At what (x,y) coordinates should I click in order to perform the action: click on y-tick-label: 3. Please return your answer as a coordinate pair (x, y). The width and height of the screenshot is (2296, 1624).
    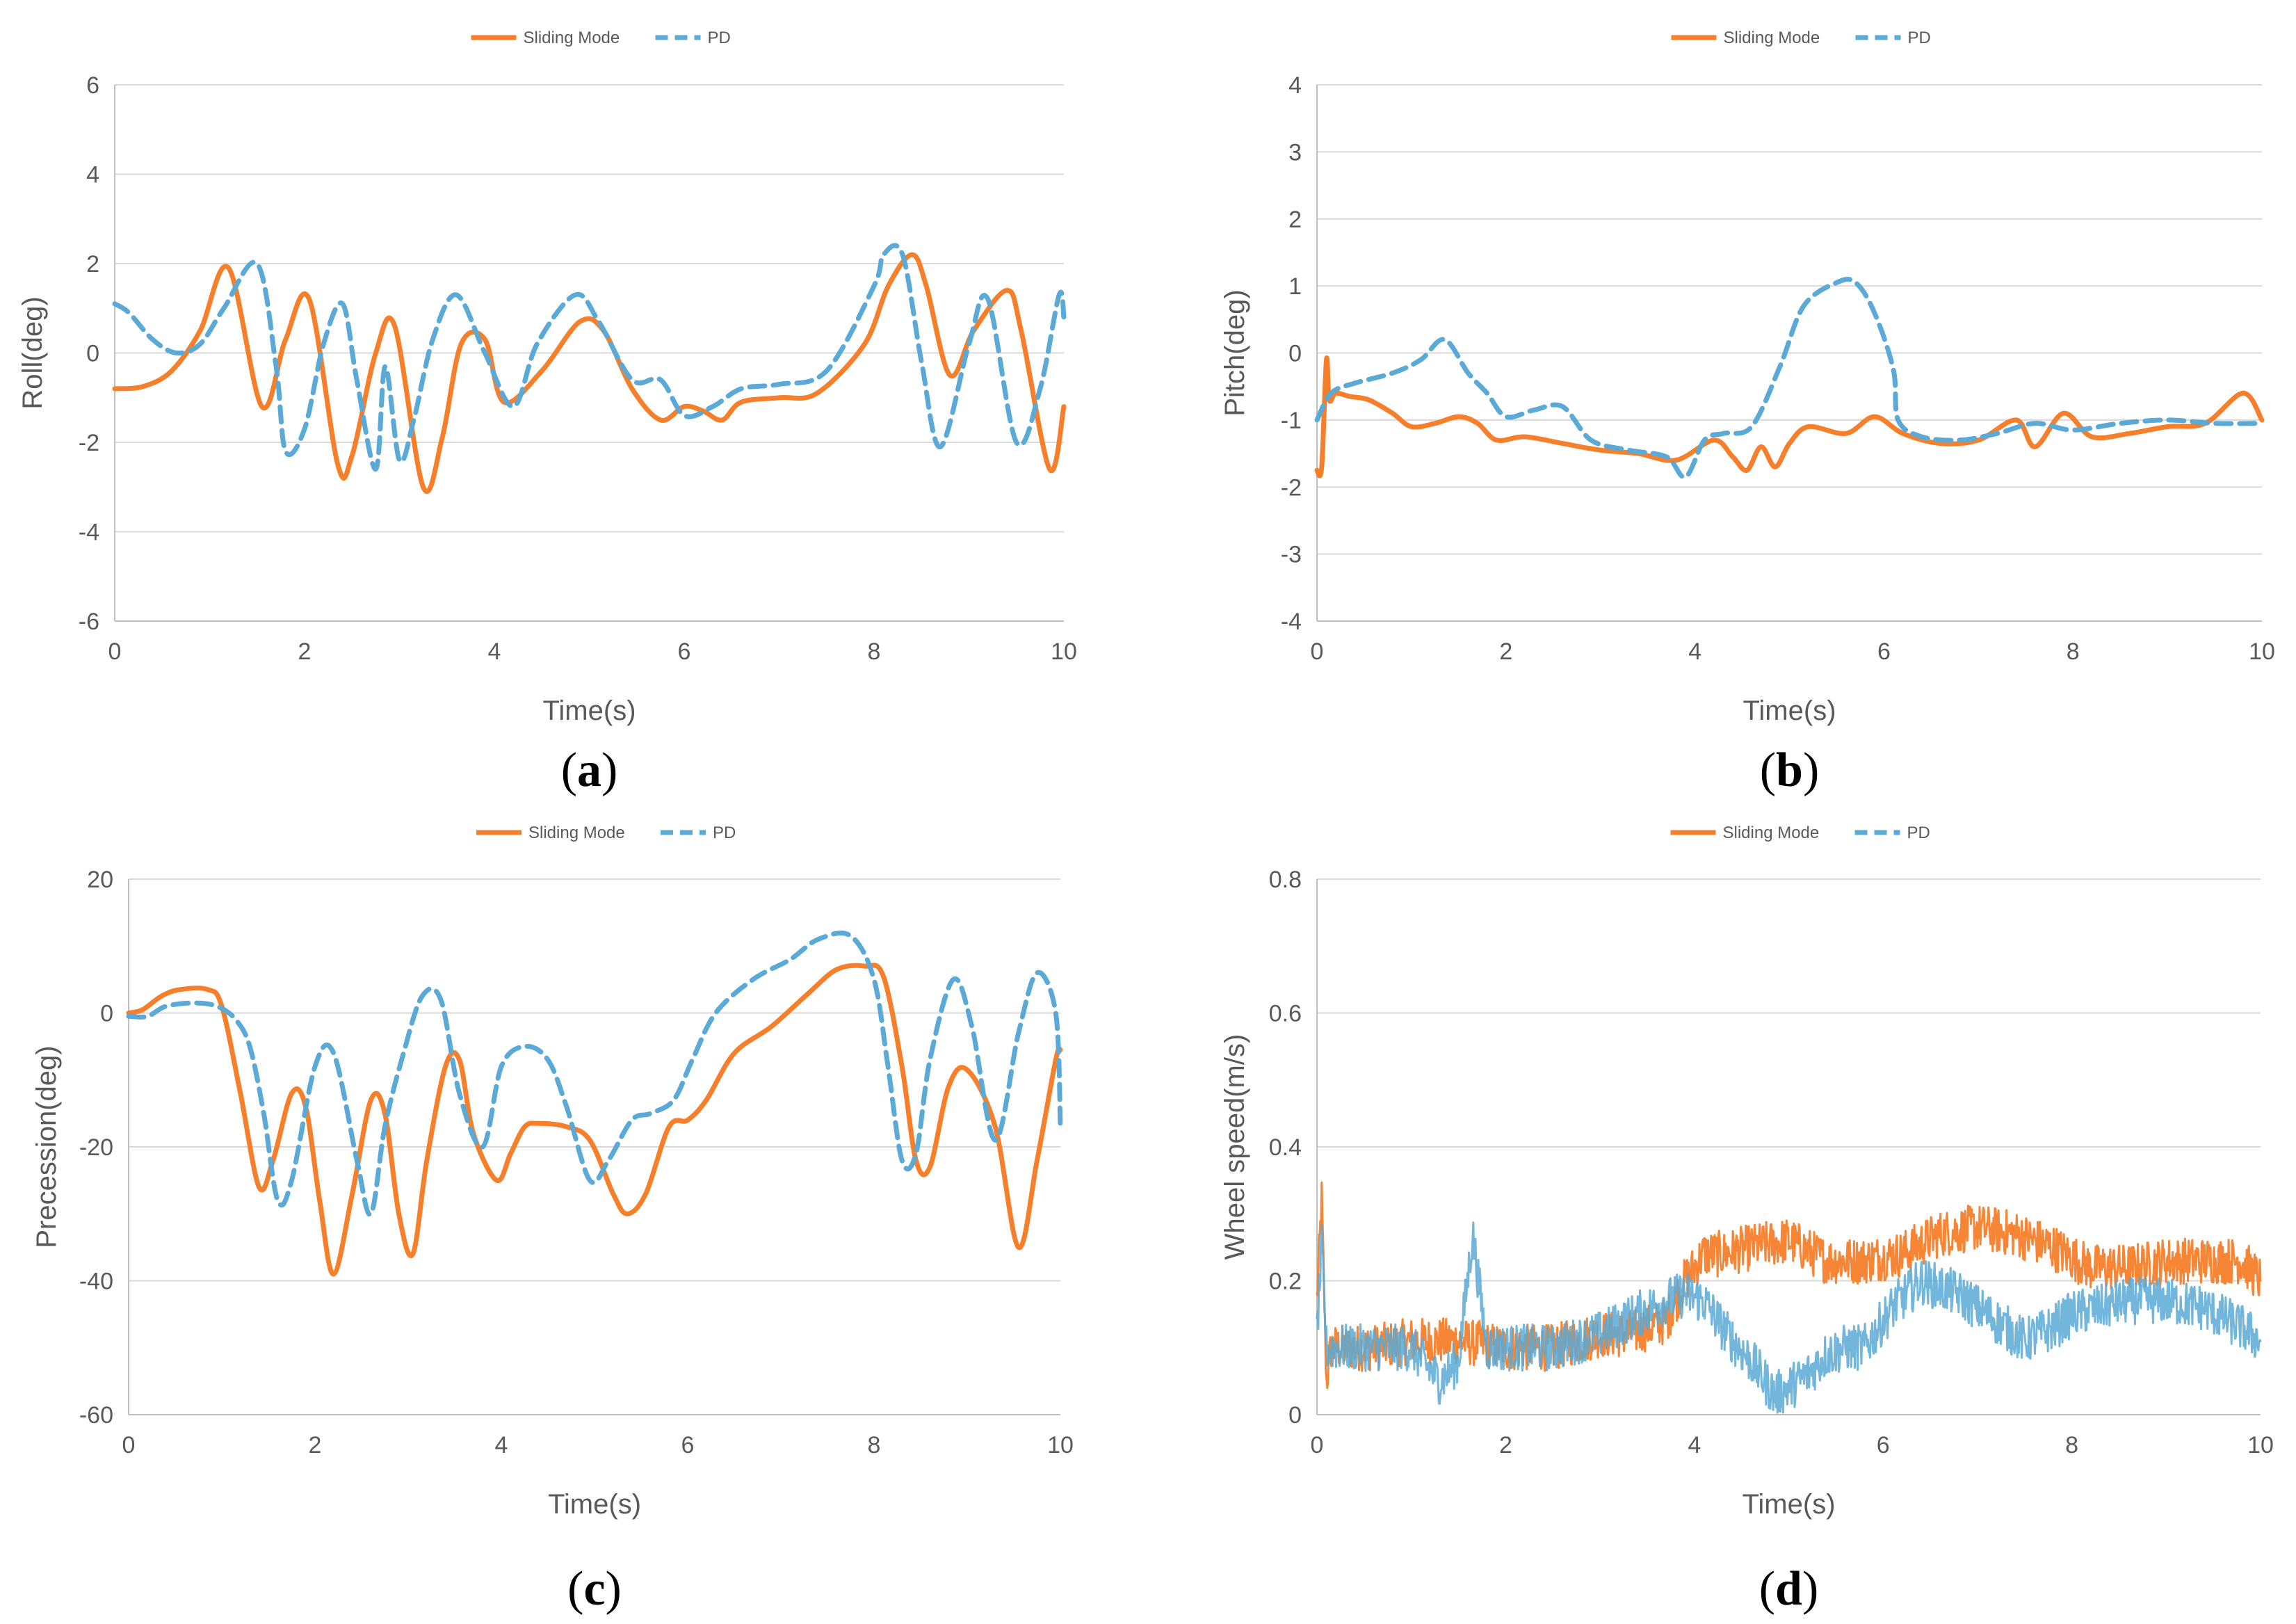
    Looking at the image, I should click on (1295, 152).